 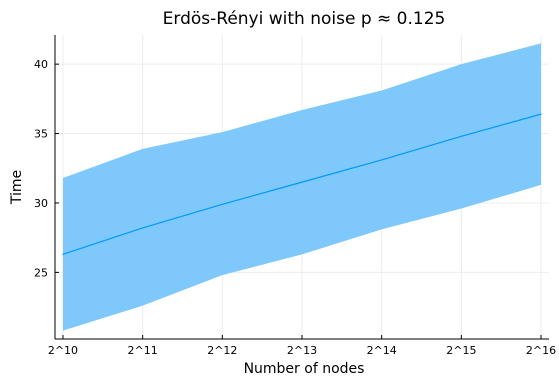 What do you see at coordinates (17, 187) in the screenshot?
I see `y-axis-label: Time` at bounding box center [17, 187].